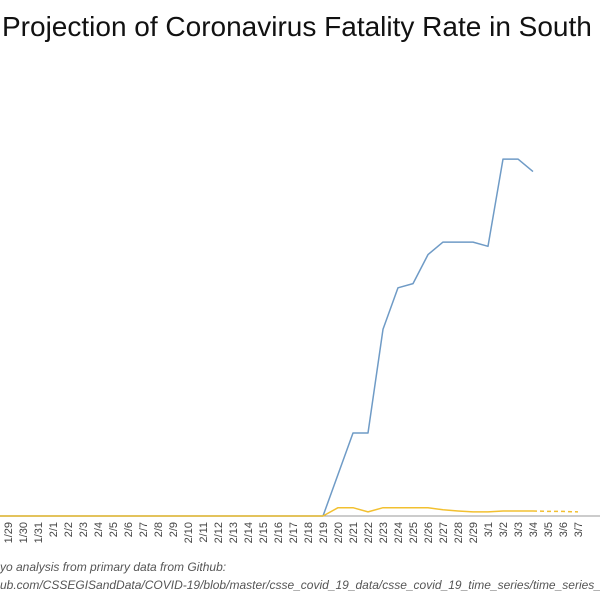 This screenshot has height=600, width=600. I want to click on x-tick-label: 2/9, so click(174, 529).